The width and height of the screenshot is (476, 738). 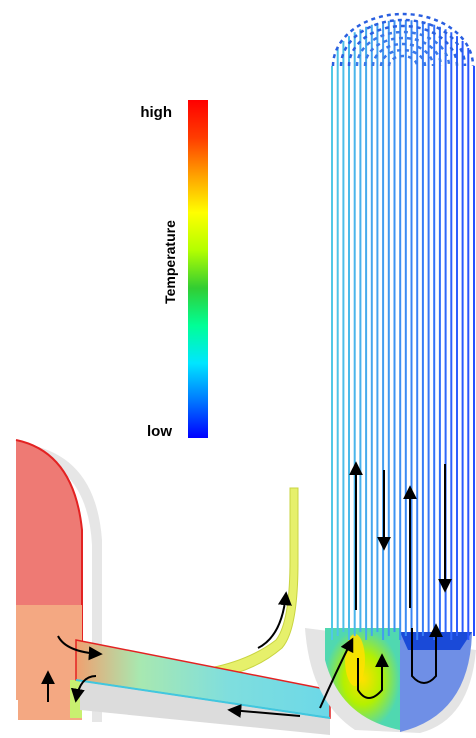 I want to click on plenum-up-arrow, so click(x=336, y=673).